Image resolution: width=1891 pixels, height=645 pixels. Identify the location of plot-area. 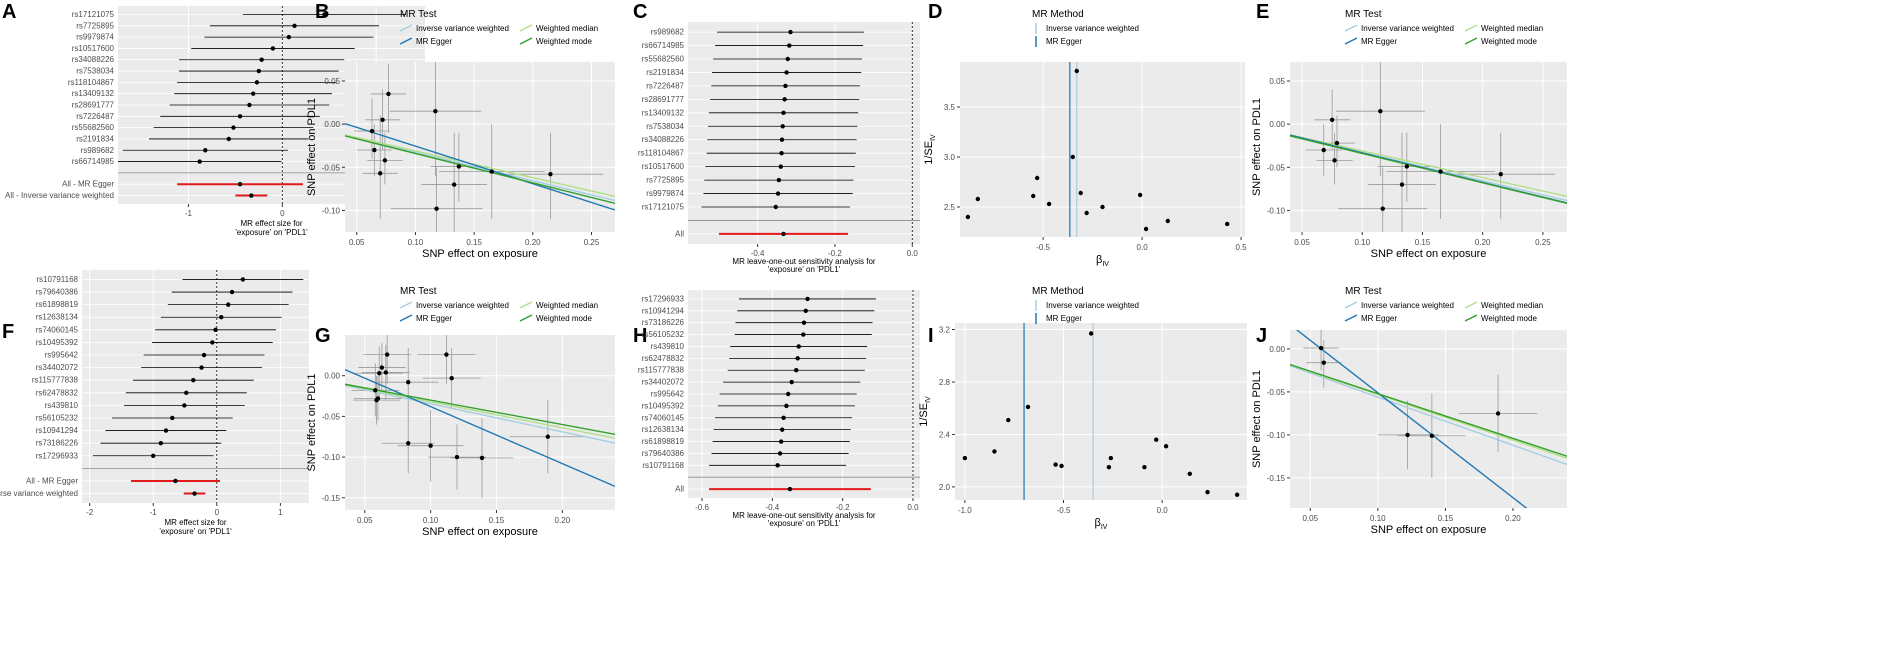
(480, 416).